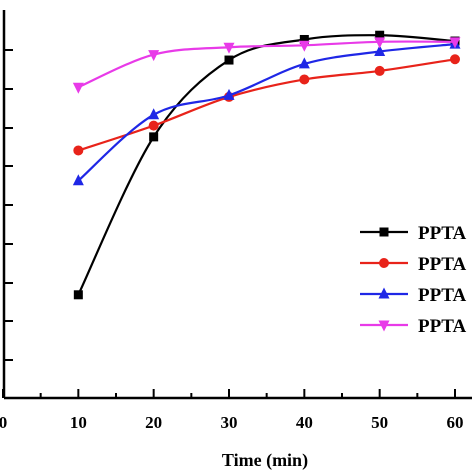 The width and height of the screenshot is (474, 474). I want to click on series-3-line, so click(266, 64).